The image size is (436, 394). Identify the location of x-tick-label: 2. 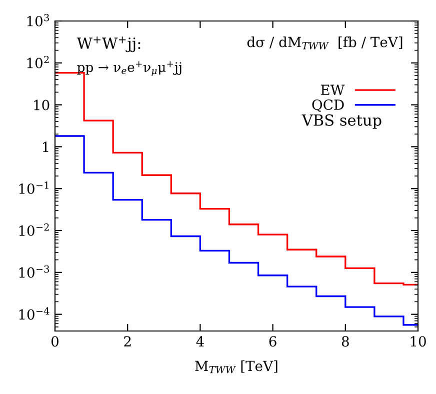
(127, 341).